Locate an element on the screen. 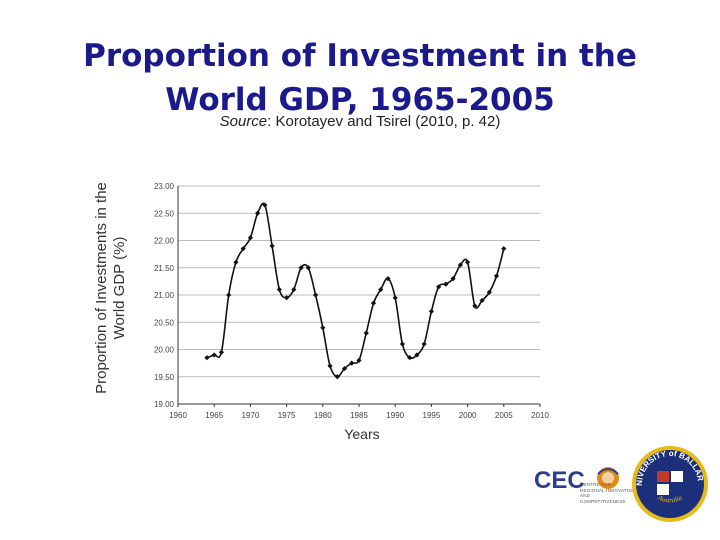 This screenshot has height=540, width=720. y-tick-label: 20.50 is located at coordinates (164, 322).